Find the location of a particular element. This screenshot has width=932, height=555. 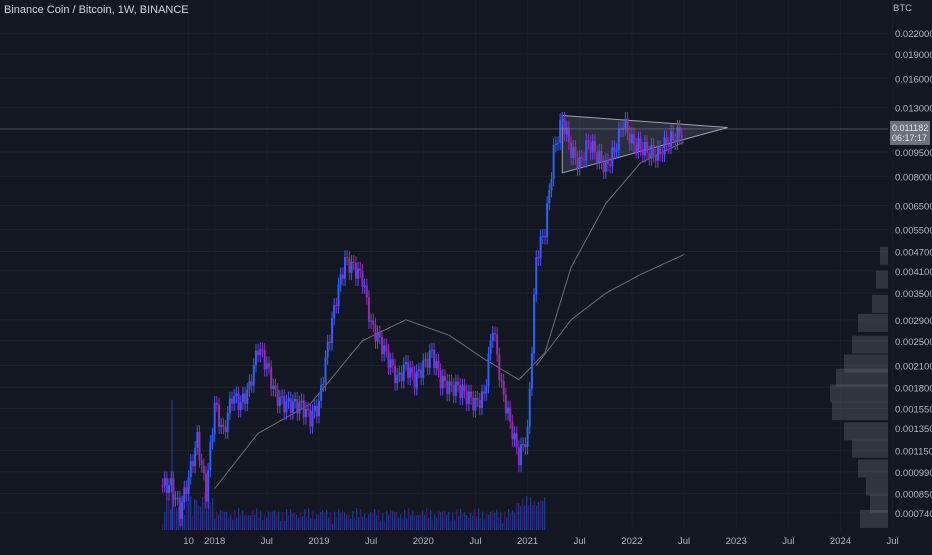

y-tick-label: 0.005500 is located at coordinates (913, 230).